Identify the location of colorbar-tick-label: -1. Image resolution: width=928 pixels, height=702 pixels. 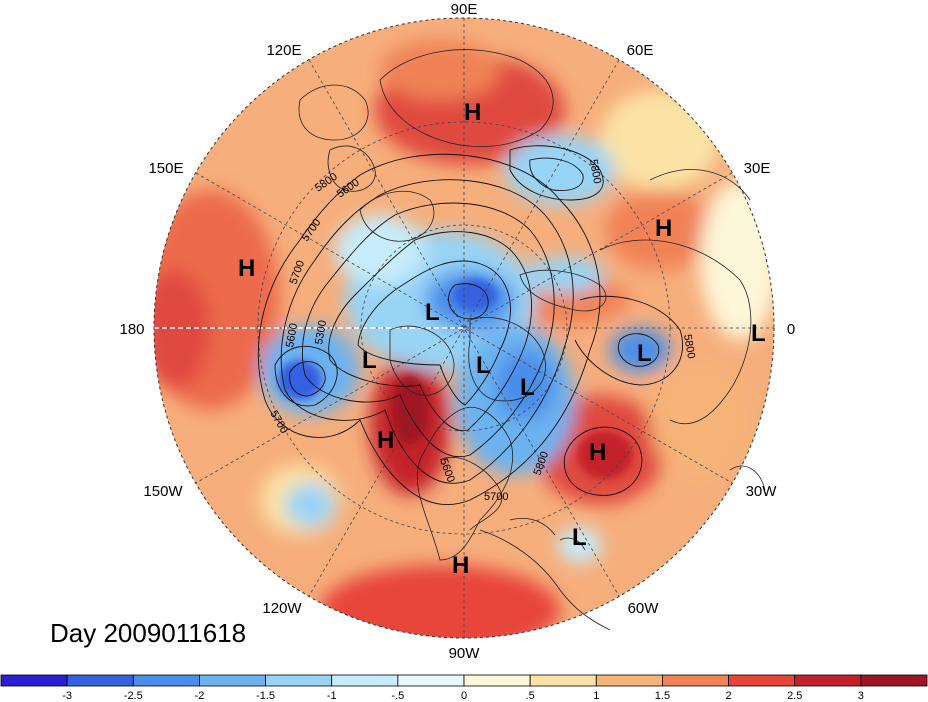
(332, 696).